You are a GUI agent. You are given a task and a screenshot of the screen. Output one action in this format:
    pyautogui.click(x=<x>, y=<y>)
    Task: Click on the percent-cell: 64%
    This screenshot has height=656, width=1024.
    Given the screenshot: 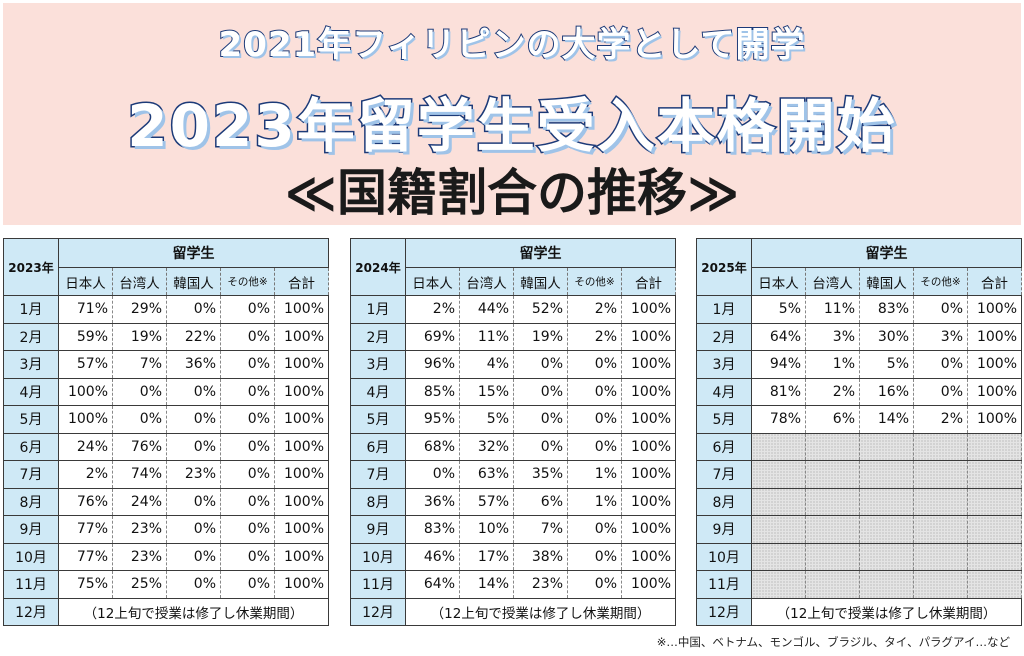 What is the action you would take?
    pyautogui.click(x=778, y=336)
    